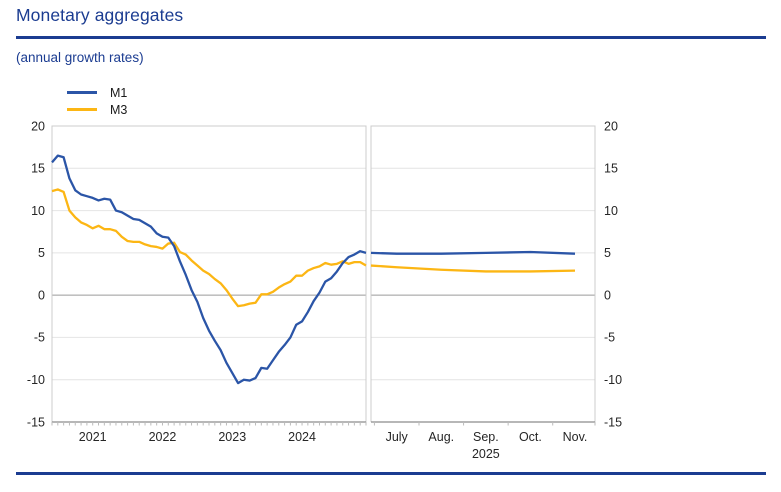 This screenshot has width=781, height=492. I want to click on footer-divider, so click(391, 473).